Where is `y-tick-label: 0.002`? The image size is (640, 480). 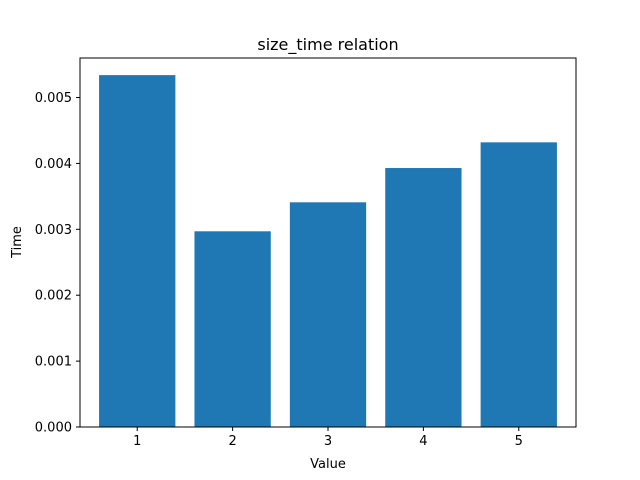
y-tick-label: 0.002 is located at coordinates (53, 296).